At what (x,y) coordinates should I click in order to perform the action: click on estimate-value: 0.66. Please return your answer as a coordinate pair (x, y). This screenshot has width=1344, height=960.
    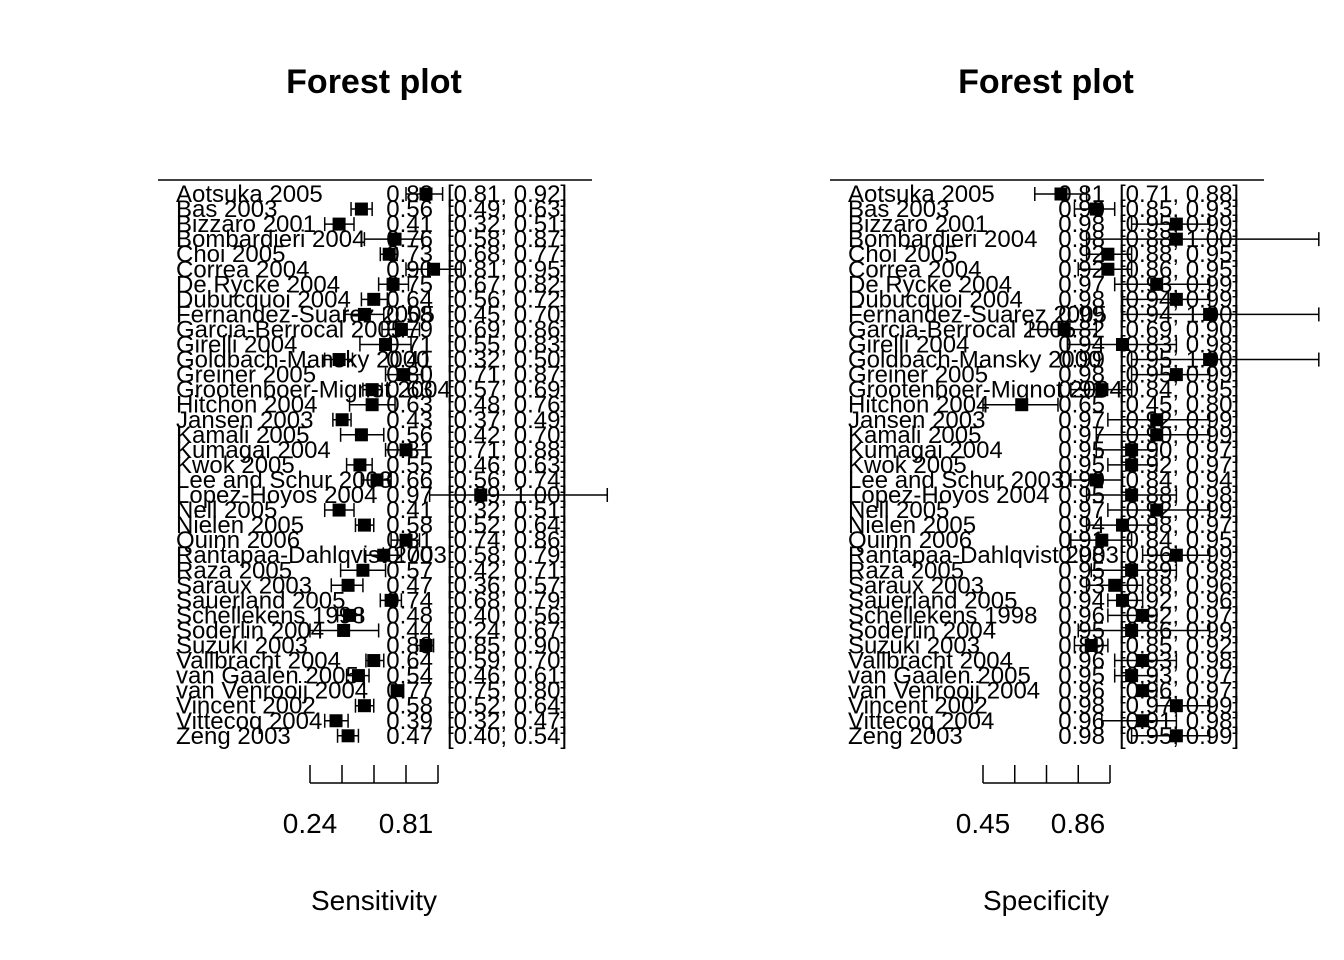
    Looking at the image, I should click on (409, 480).